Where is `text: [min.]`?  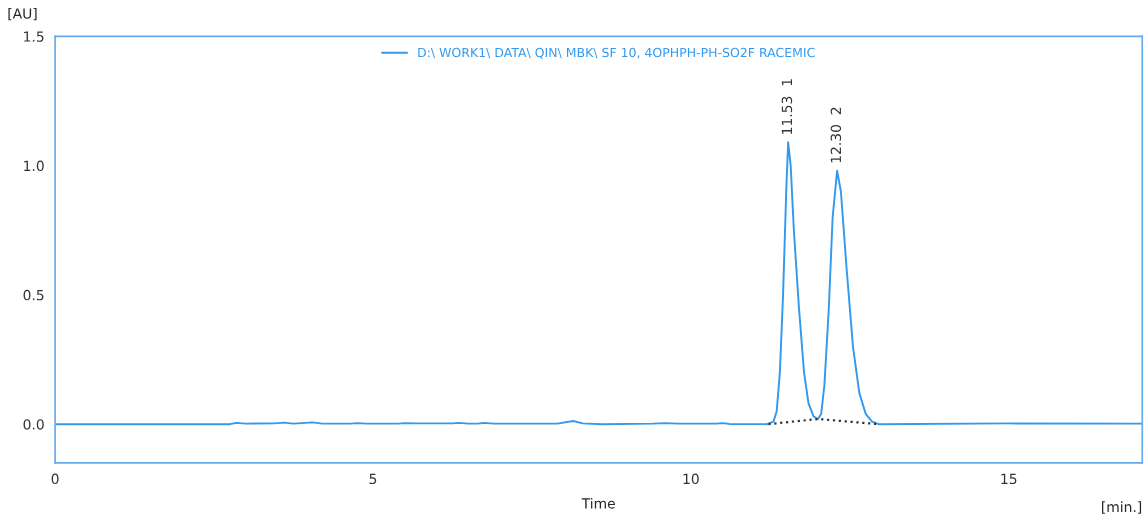 text: [min.] is located at coordinates (1122, 507).